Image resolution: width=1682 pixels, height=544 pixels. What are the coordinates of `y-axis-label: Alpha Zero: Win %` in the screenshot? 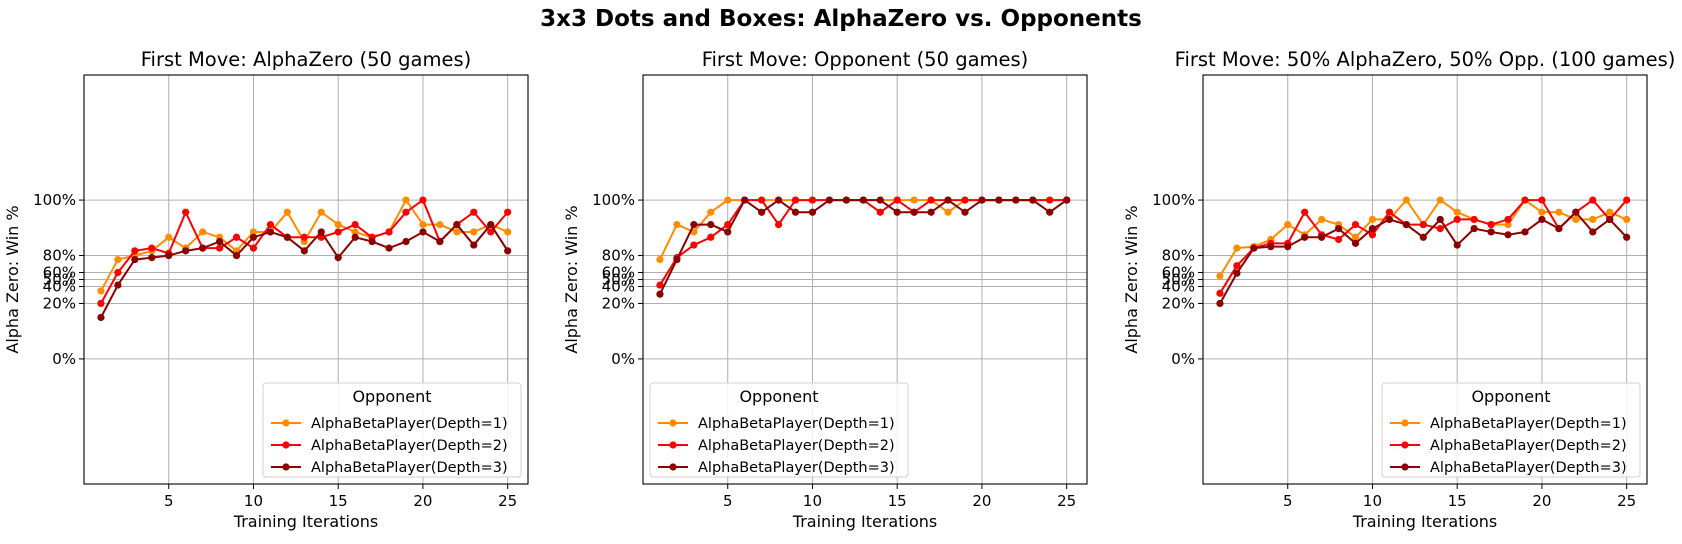 It's located at (571, 279).